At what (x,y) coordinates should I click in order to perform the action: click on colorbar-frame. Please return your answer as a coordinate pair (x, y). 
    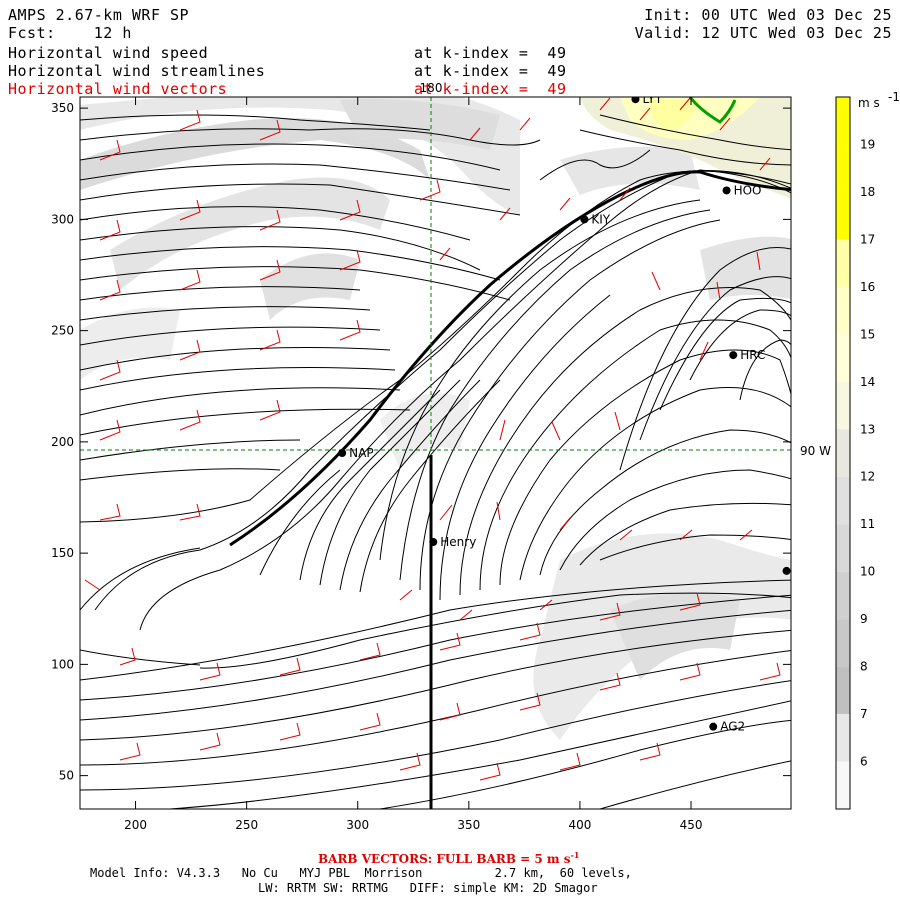
    Looking at the image, I should click on (843, 453).